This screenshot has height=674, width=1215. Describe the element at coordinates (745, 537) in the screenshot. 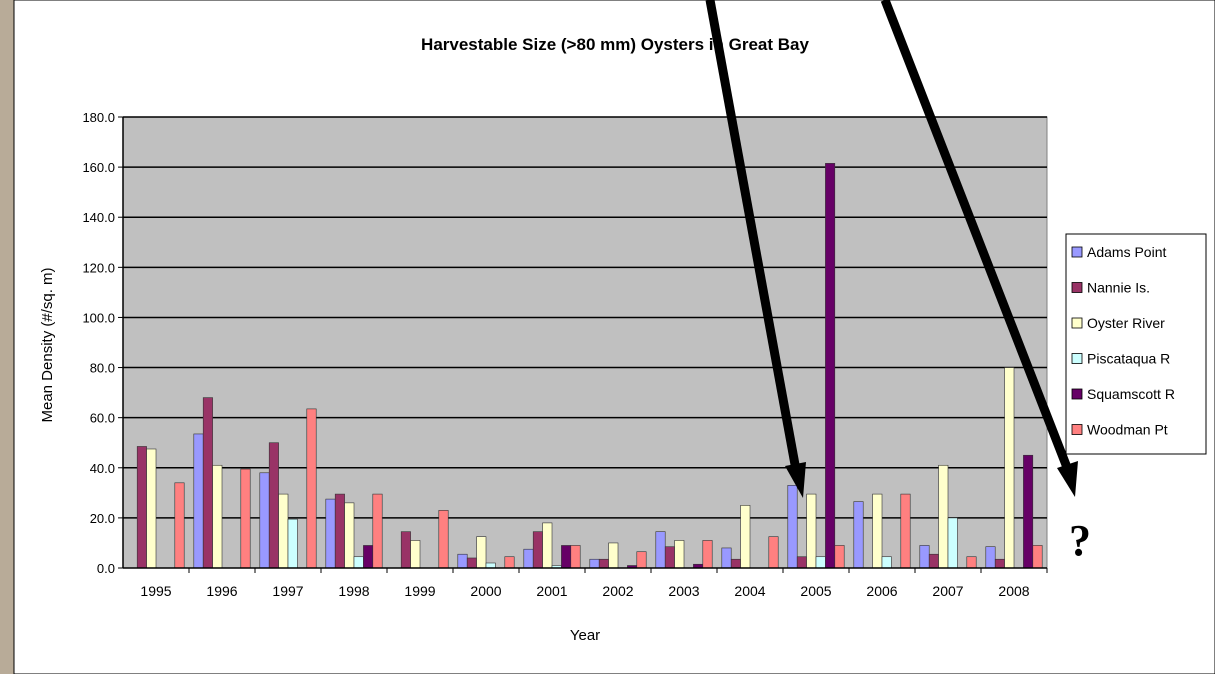

I see `bar-oyster-river-2004` at that location.